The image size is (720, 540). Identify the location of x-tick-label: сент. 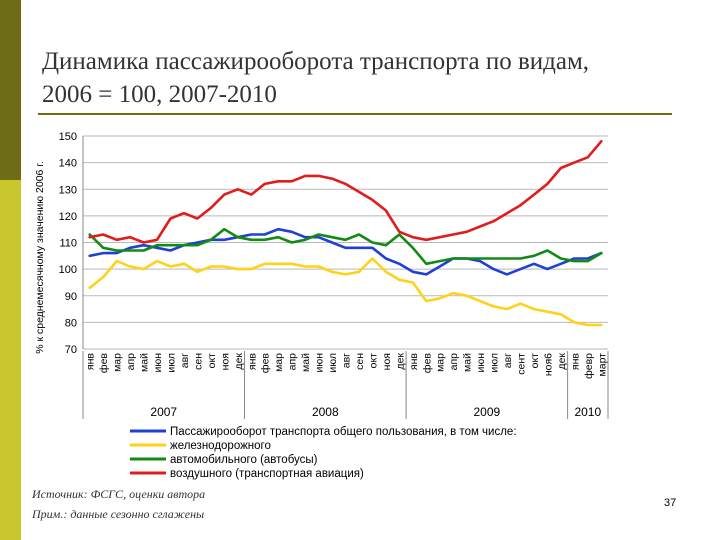
(522, 364).